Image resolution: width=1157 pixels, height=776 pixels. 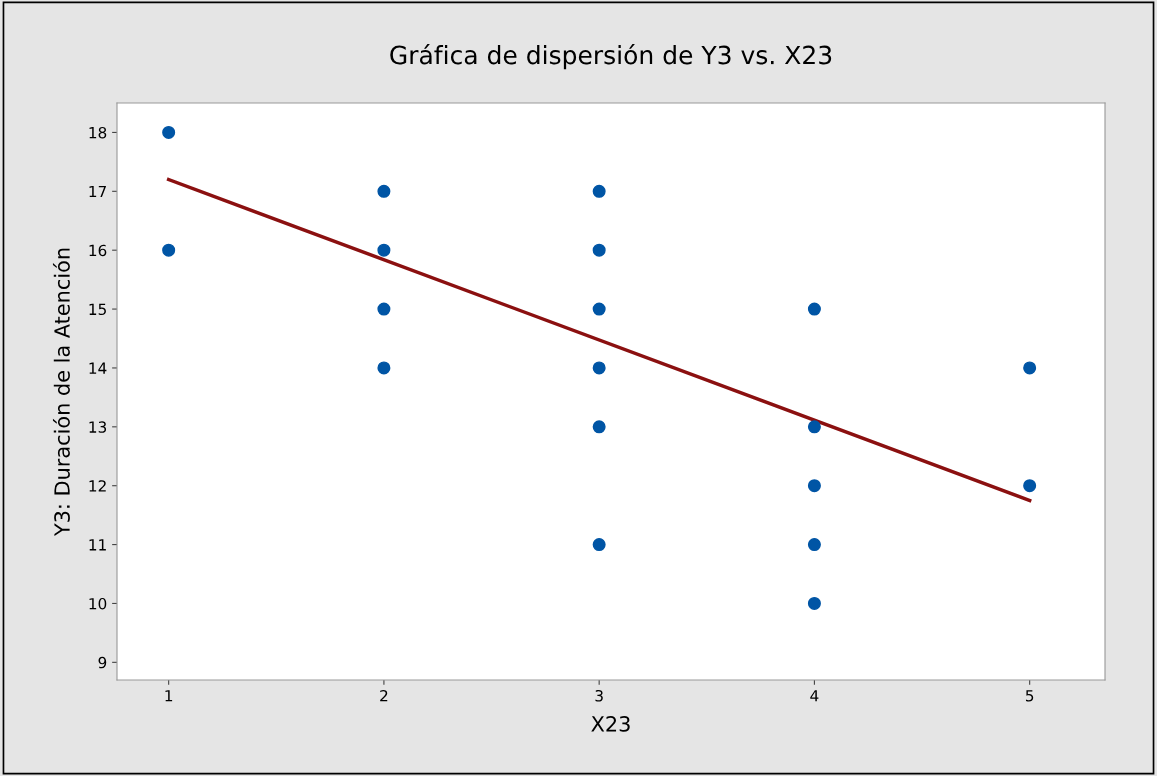 I want to click on x-axis-title: X23, so click(x=610, y=723).